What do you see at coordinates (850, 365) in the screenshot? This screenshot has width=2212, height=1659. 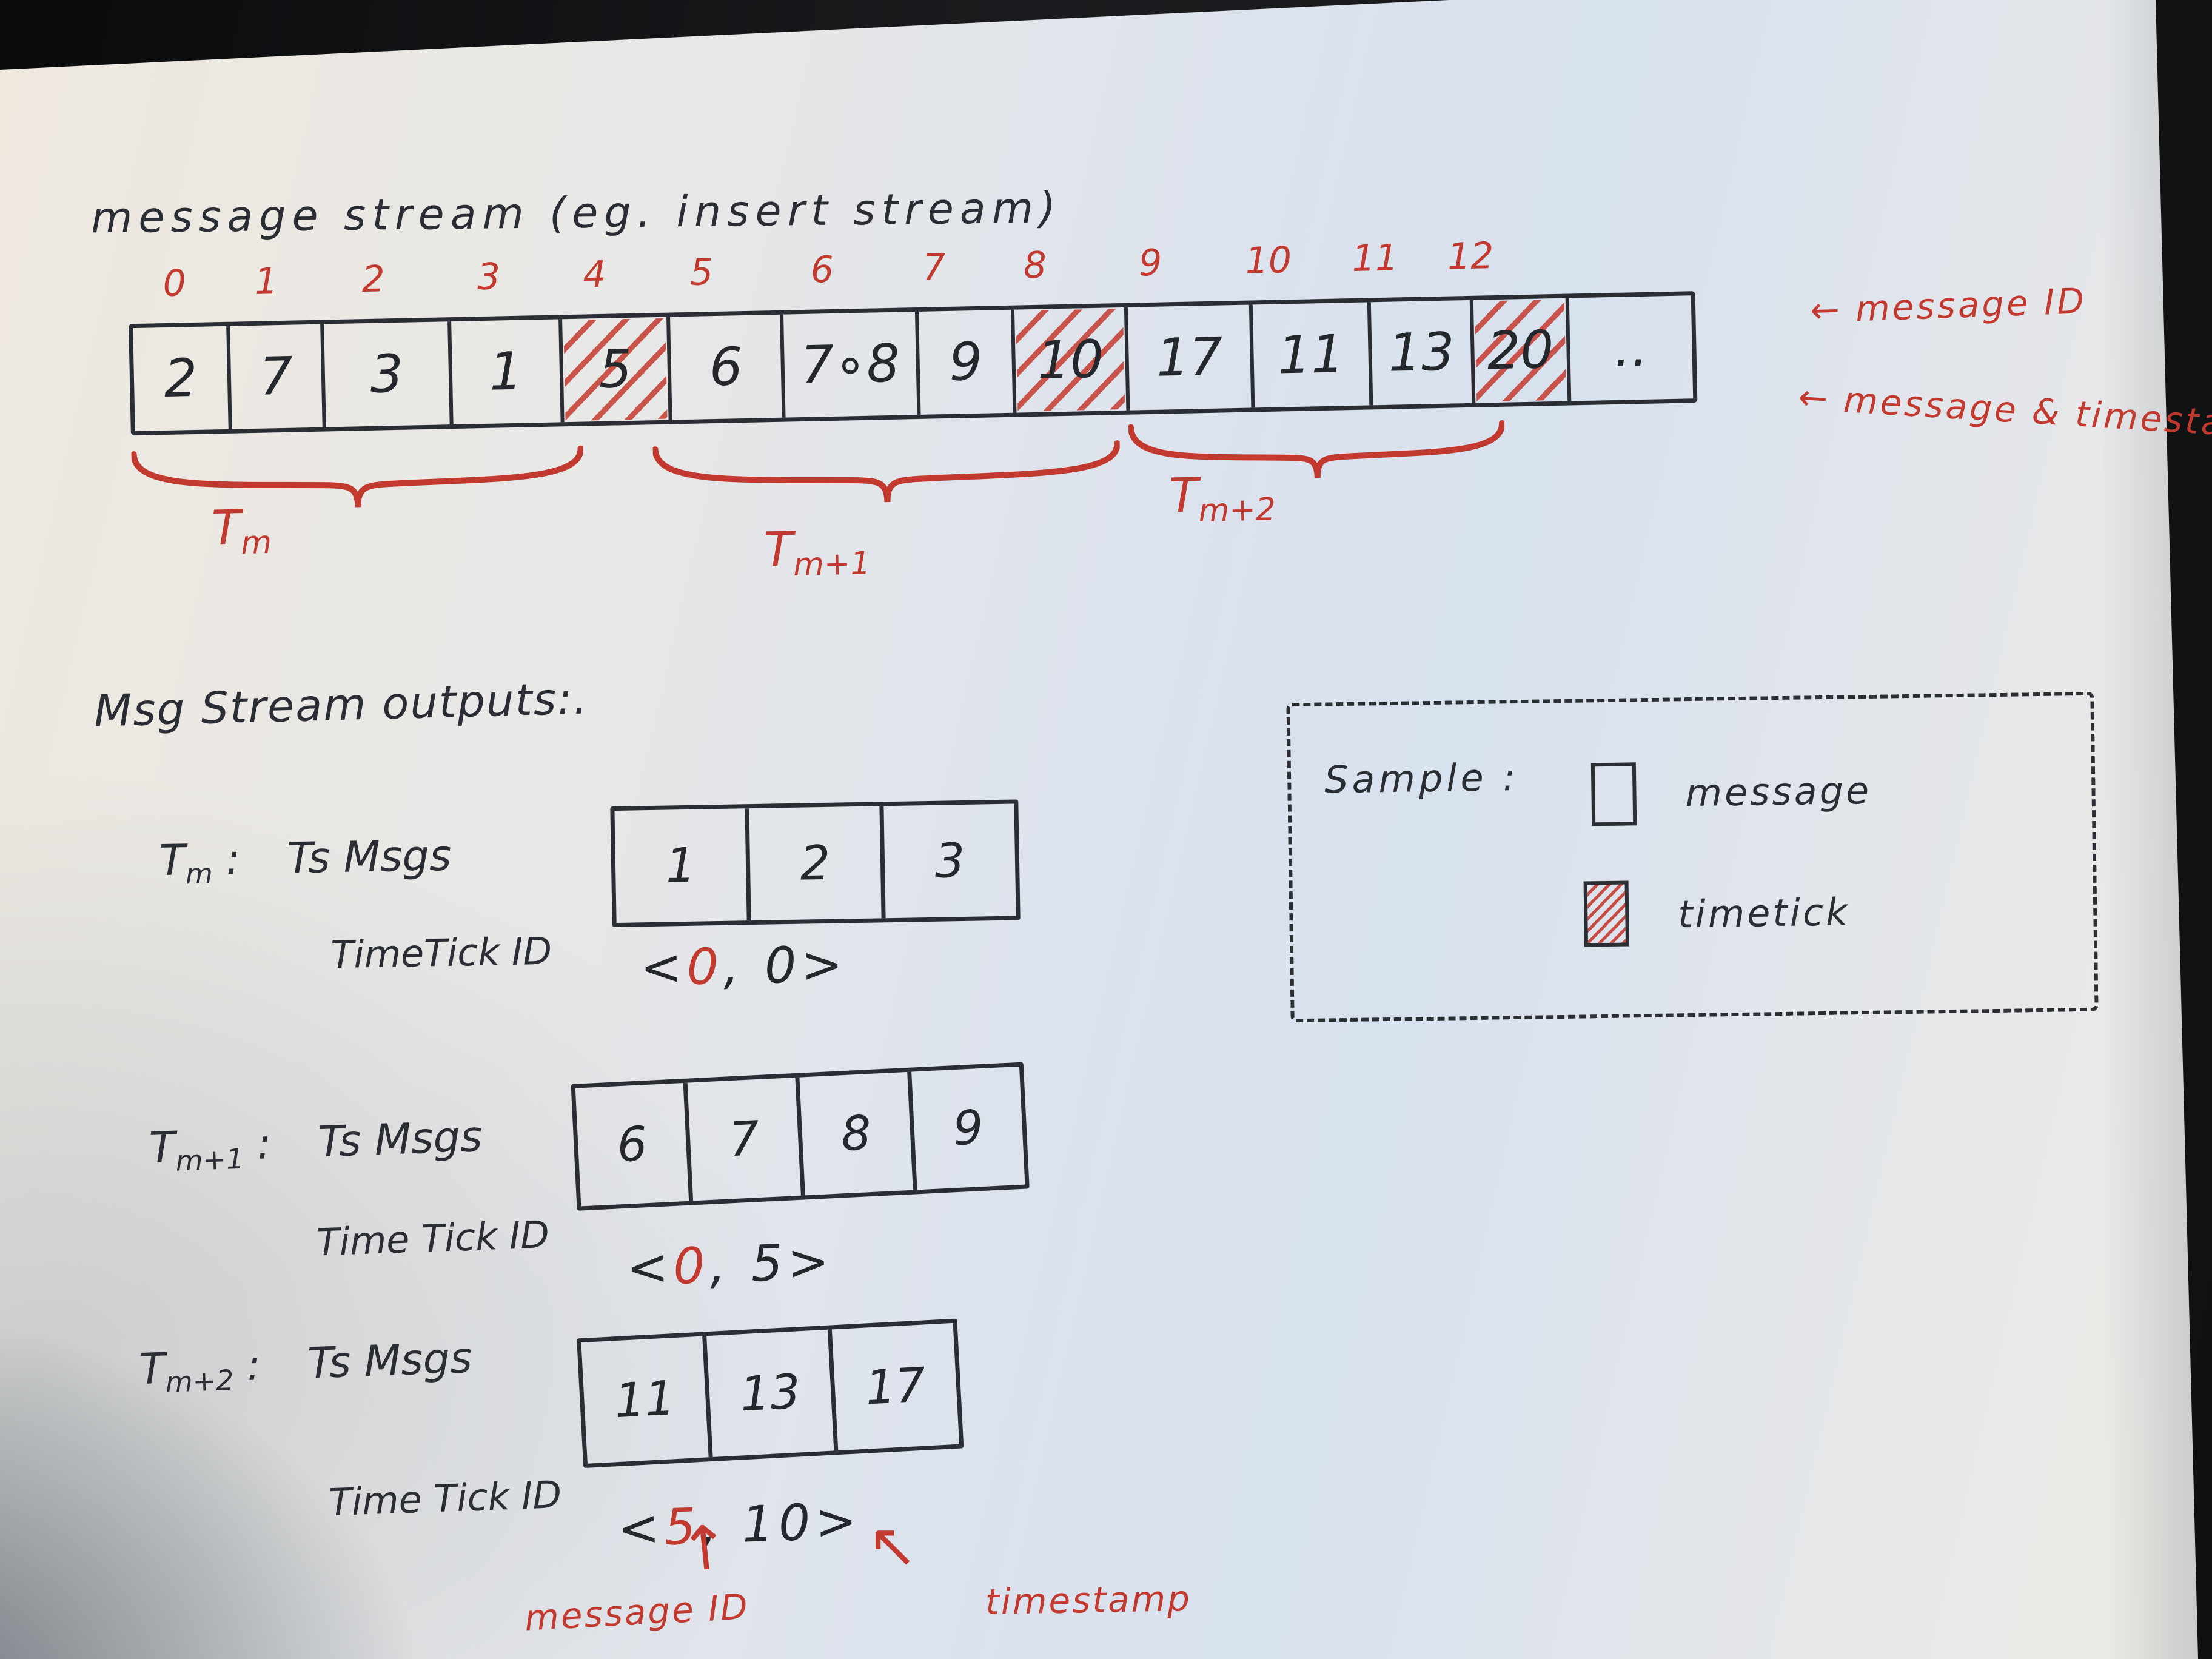 I see `cell-value: 7∘8` at bounding box center [850, 365].